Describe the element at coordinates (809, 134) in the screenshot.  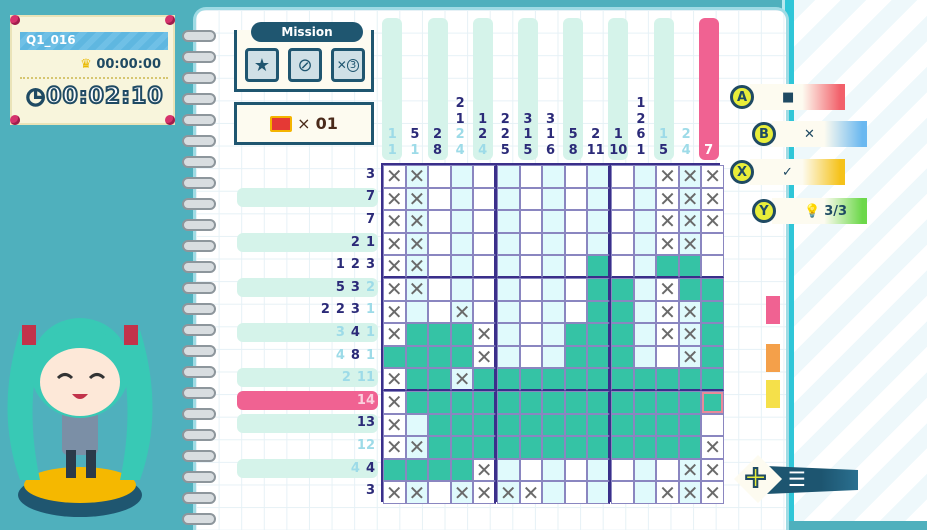
I see `control-b-button: B ✕` at that location.